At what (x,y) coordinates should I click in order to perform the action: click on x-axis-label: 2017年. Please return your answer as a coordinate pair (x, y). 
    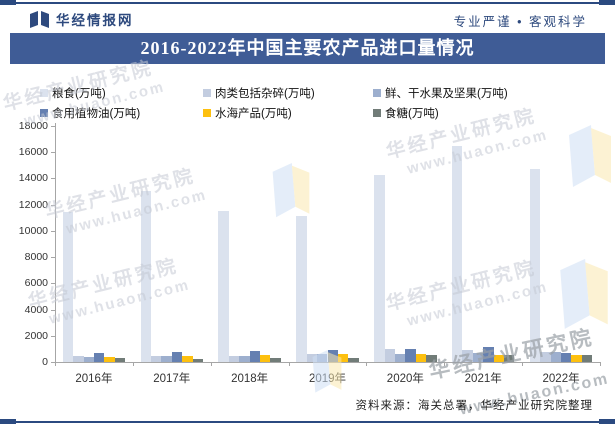
    Looking at the image, I should click on (172, 379).